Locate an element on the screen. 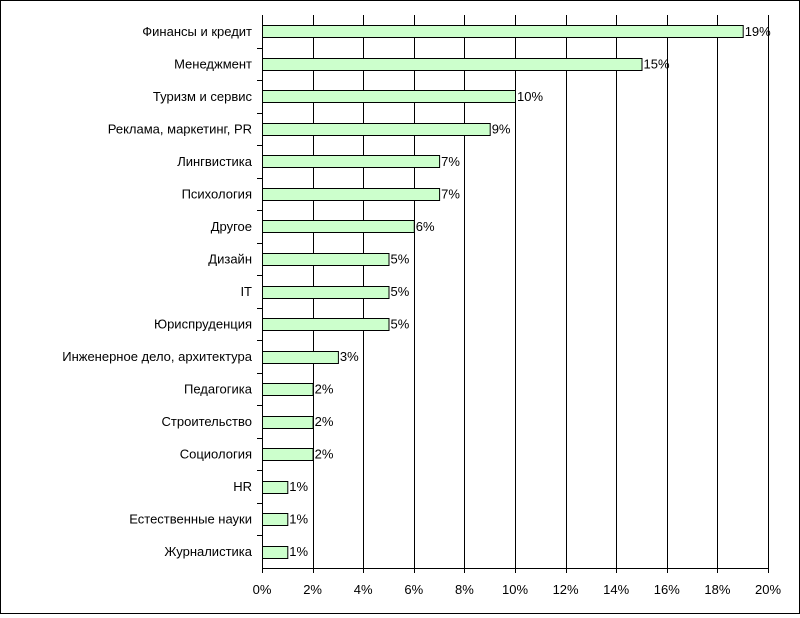  x-tick-label: 8% is located at coordinates (464, 589).